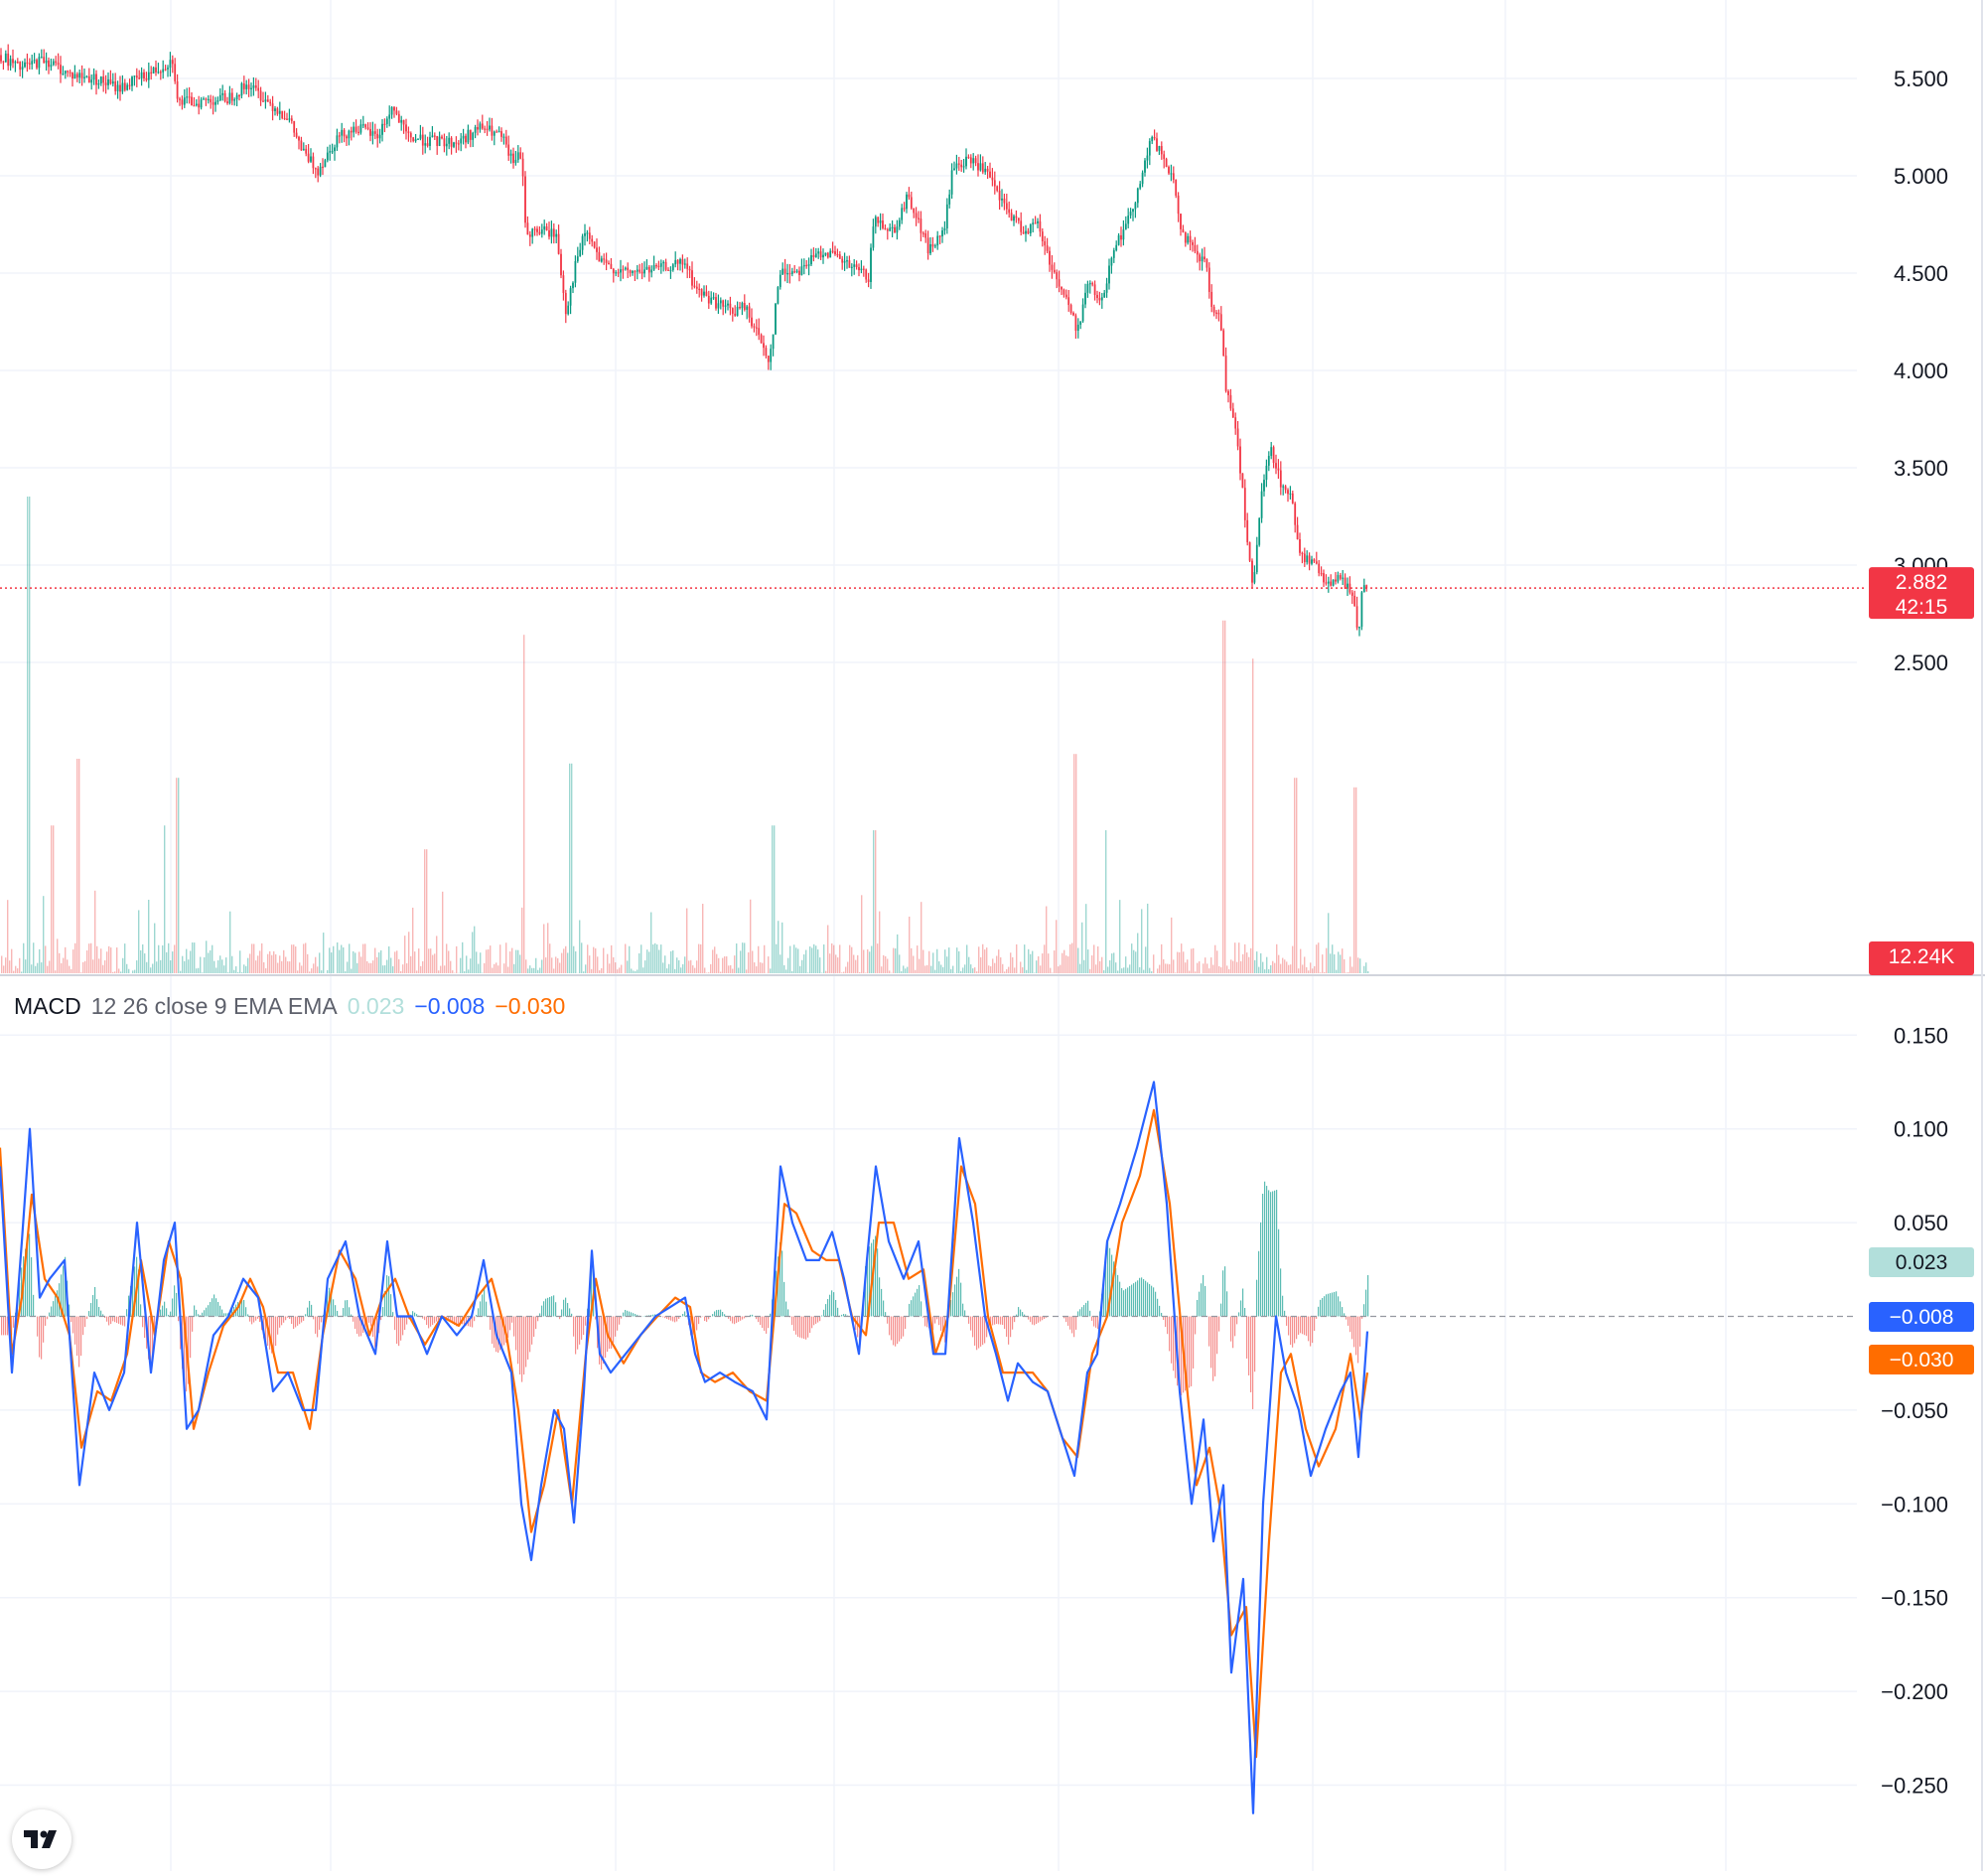  Describe the element at coordinates (42, 1839) in the screenshot. I see `tradingview-logo` at that location.